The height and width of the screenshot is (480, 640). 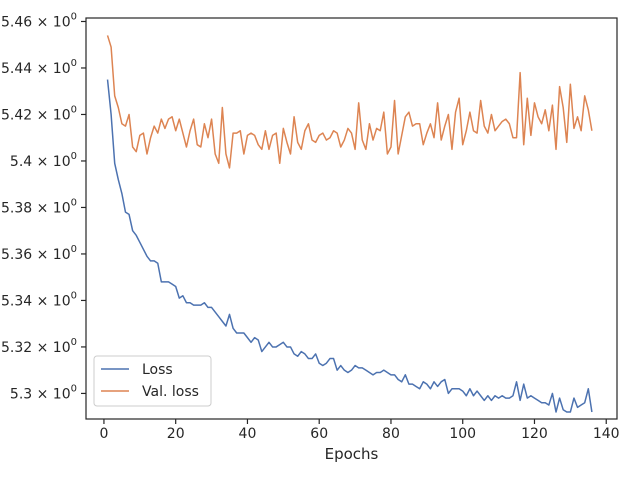 I want to click on y-tick-label: 5.38 × 100, so click(x=39, y=206).